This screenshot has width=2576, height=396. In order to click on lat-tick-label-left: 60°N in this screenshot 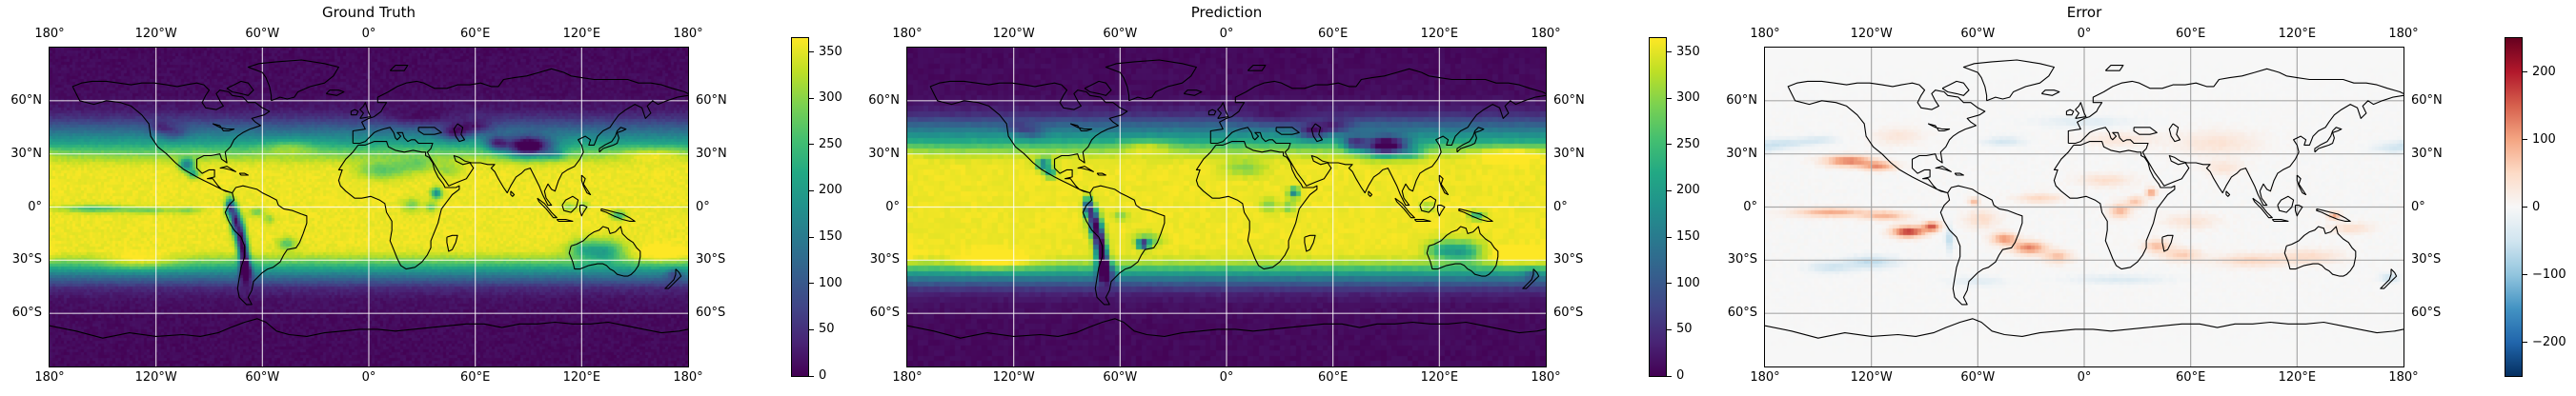, I will do `click(26, 100)`.